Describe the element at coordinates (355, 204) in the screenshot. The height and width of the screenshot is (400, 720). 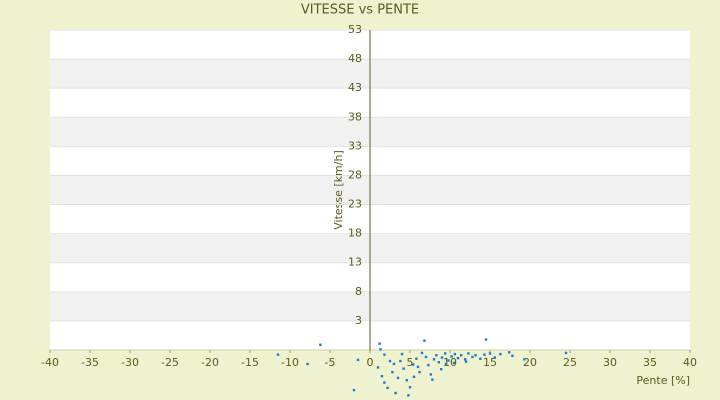
I see `y-tick-label: 23` at that location.